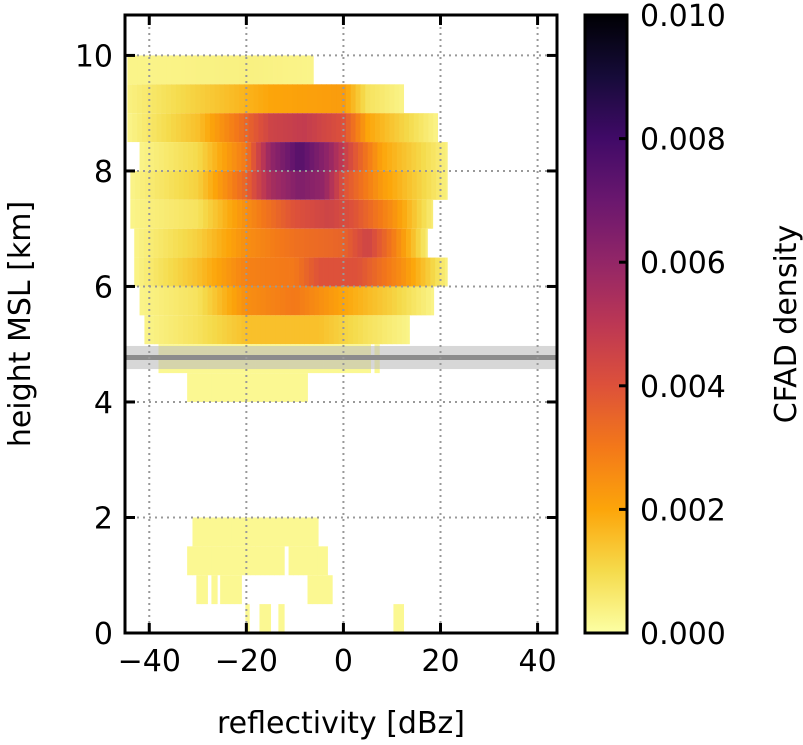 Image resolution: width=803 pixels, height=745 pixels. I want to click on x-tick-label: 0, so click(343, 661).